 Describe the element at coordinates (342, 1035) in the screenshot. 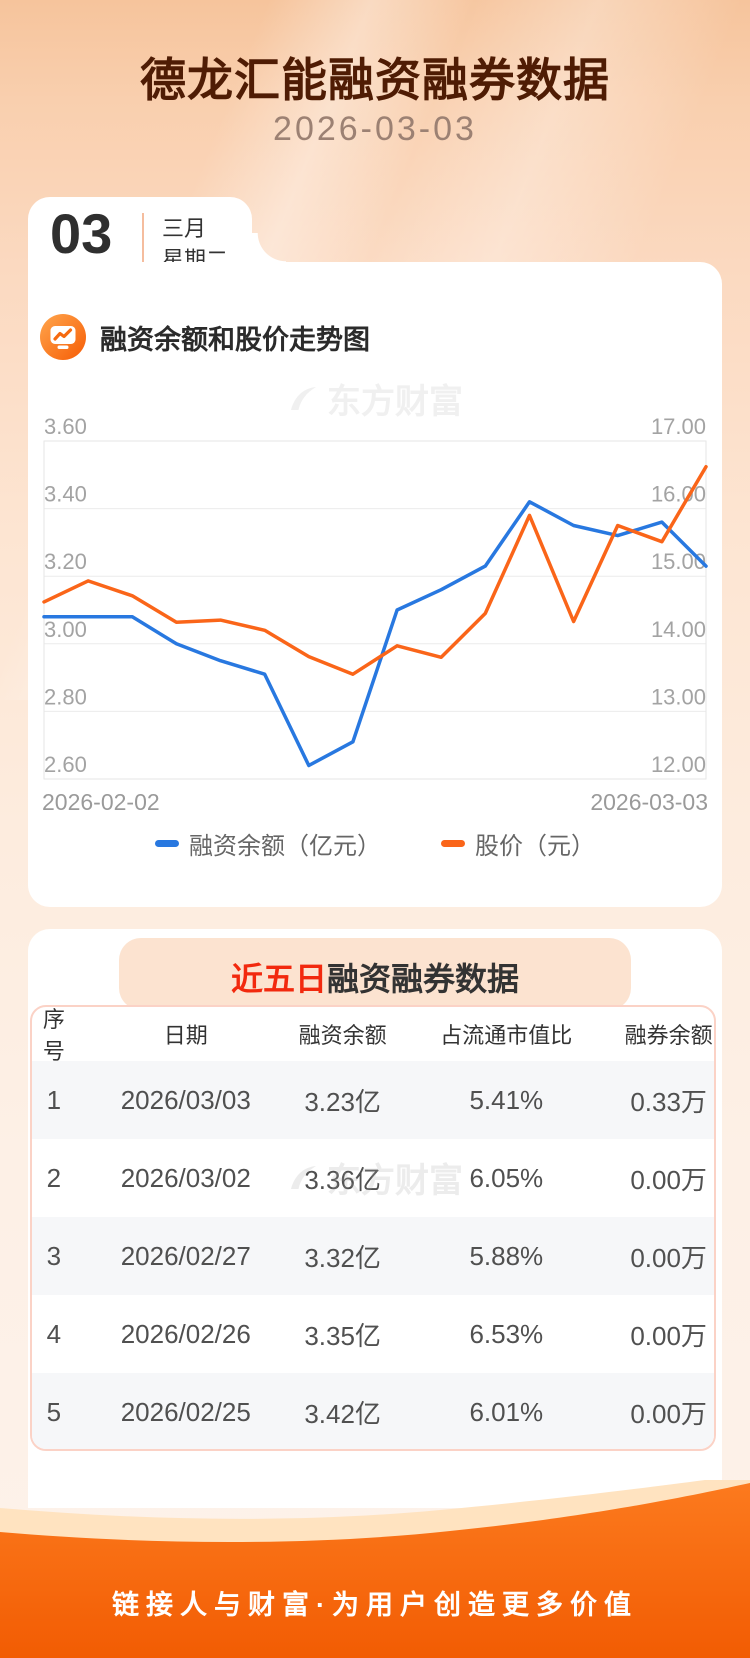

I see `header-cell: 融资余额` at that location.